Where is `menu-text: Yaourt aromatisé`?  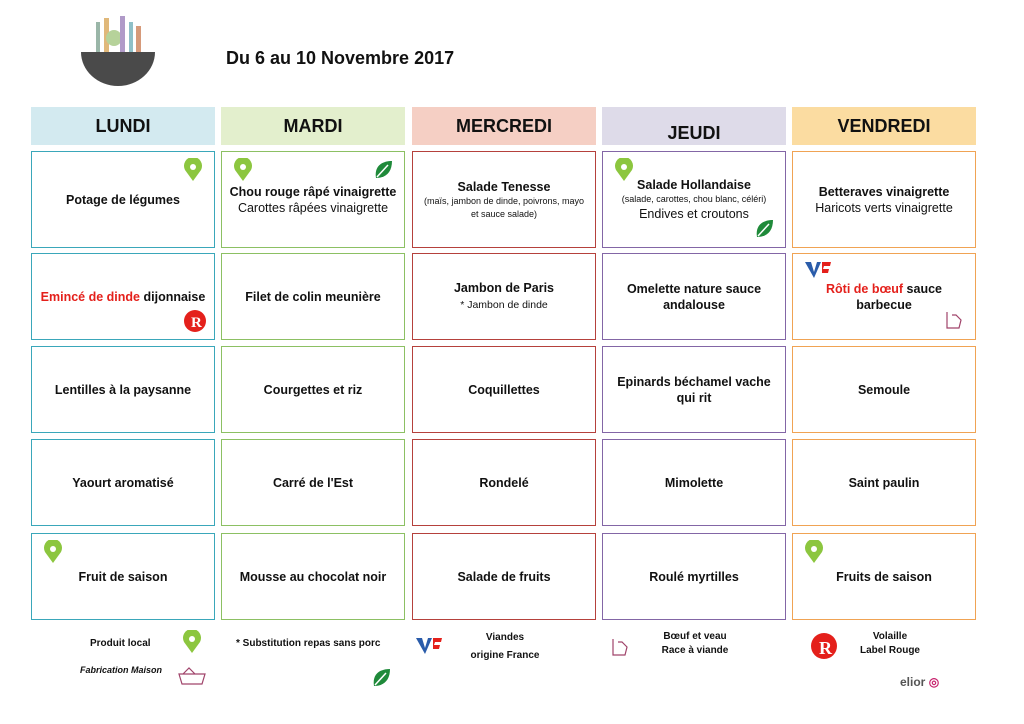
menu-text: Yaourt aromatisé is located at coordinates (123, 482).